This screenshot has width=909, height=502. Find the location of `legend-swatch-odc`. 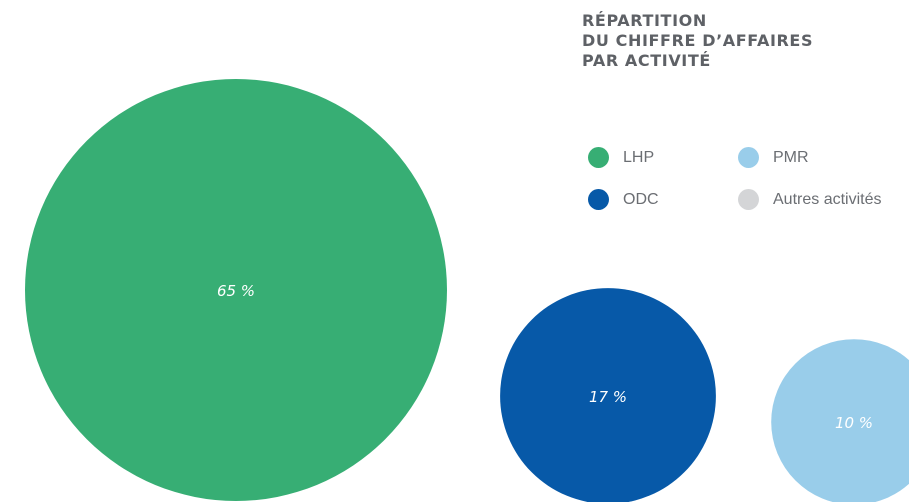

legend-swatch-odc is located at coordinates (598, 199).